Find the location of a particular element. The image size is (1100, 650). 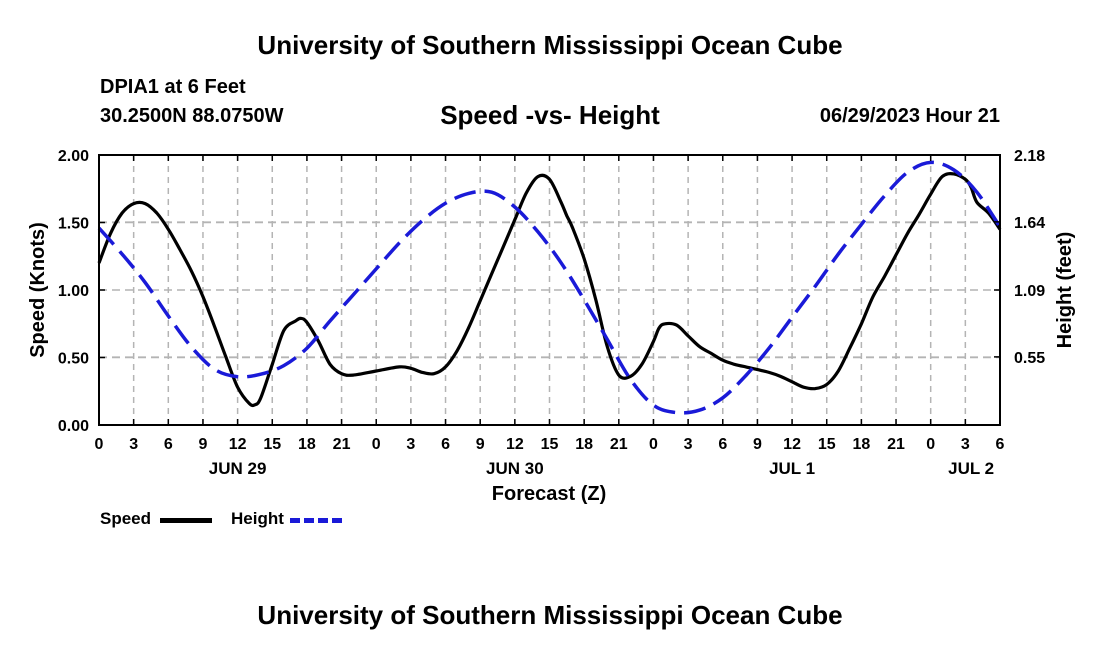

y-tick-label: 0.00 is located at coordinates (73, 426).